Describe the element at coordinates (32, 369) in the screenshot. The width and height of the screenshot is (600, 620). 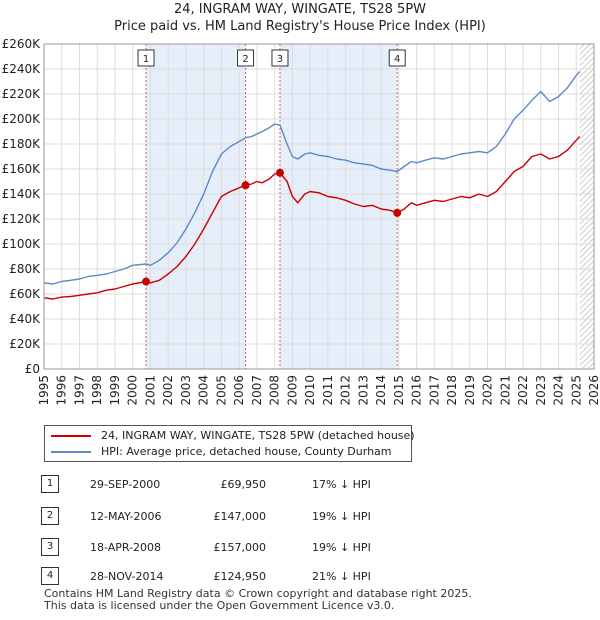
I see `y-tick-label: £0` at that location.